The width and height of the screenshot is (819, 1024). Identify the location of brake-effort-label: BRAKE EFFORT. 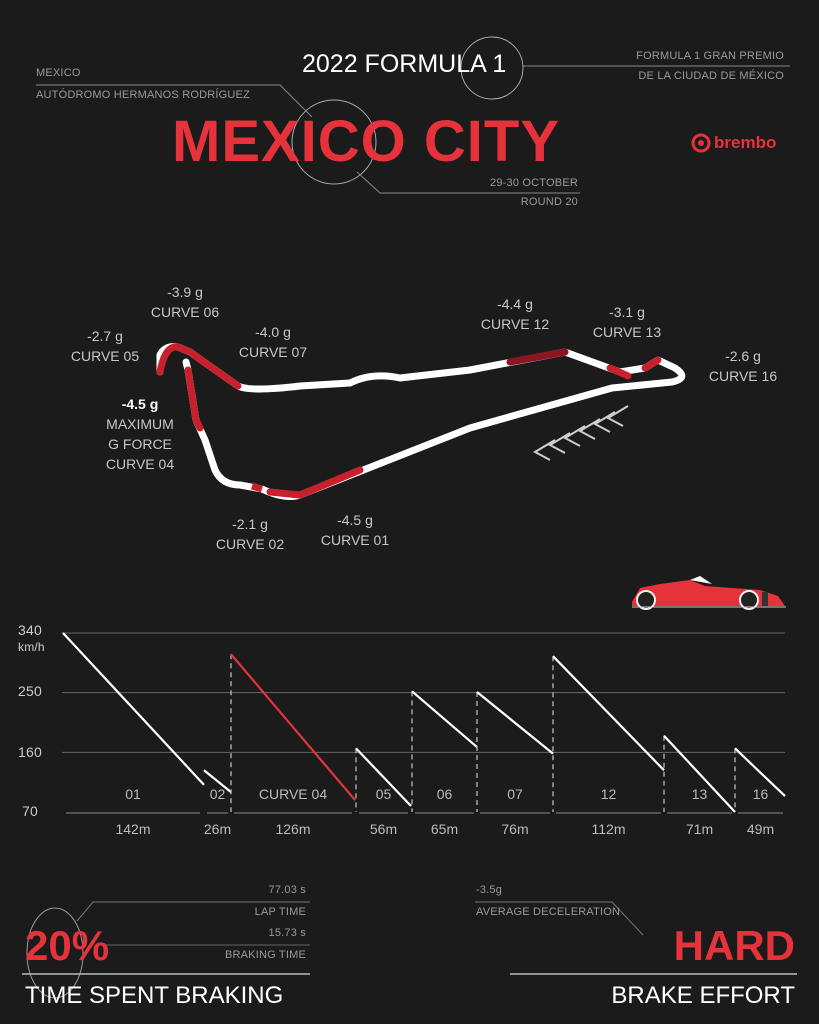
(703, 995).